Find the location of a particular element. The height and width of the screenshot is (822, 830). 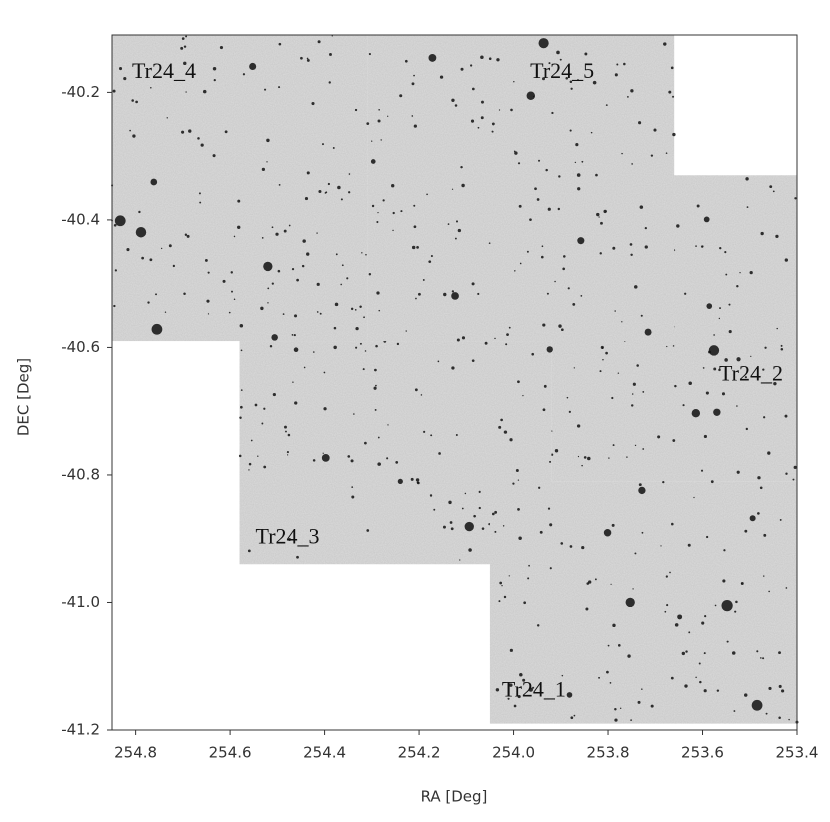

x-tick-label: 254.4 is located at coordinates (324, 753).